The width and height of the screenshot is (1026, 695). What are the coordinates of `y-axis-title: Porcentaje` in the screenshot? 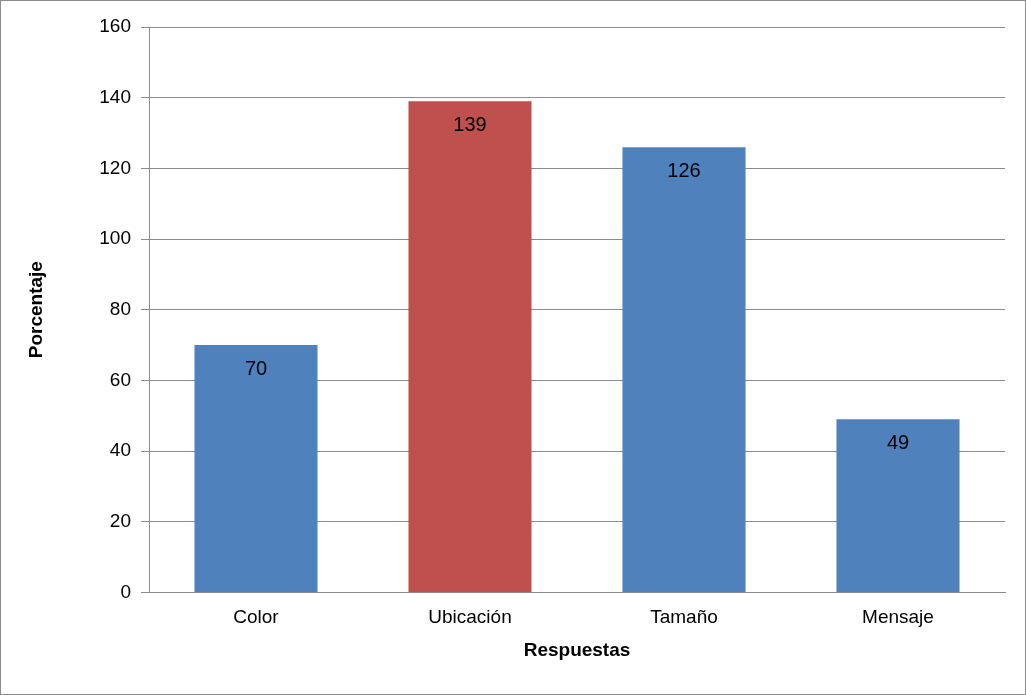 It's located at (35, 310).